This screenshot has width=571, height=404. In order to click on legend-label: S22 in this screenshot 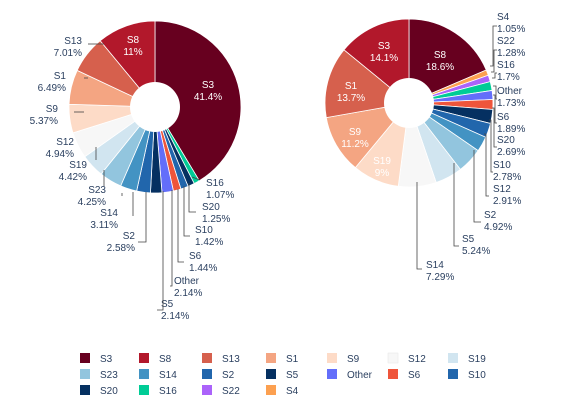, I will do `click(231, 391)`.